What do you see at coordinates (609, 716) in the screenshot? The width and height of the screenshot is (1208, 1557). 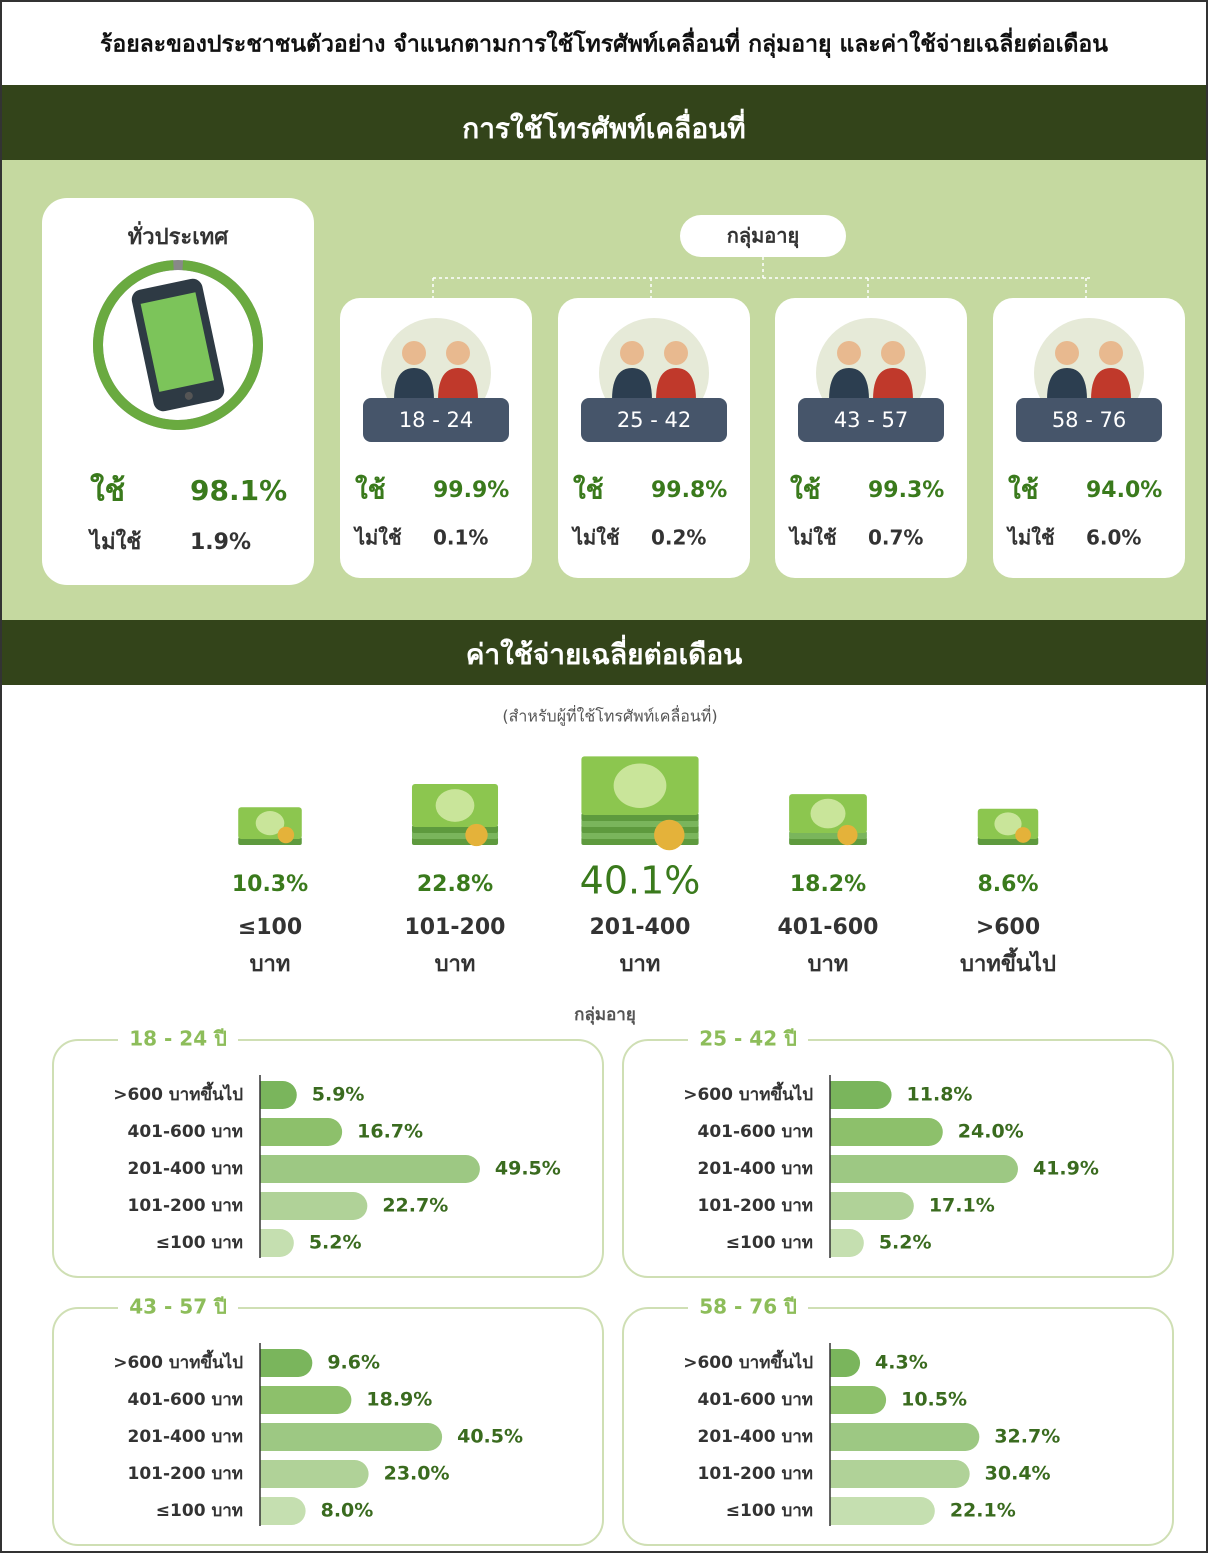 I see `note: (สำหรับผู้ที่ใช้โทรศัพท์เคลื่อนที่)` at bounding box center [609, 716].